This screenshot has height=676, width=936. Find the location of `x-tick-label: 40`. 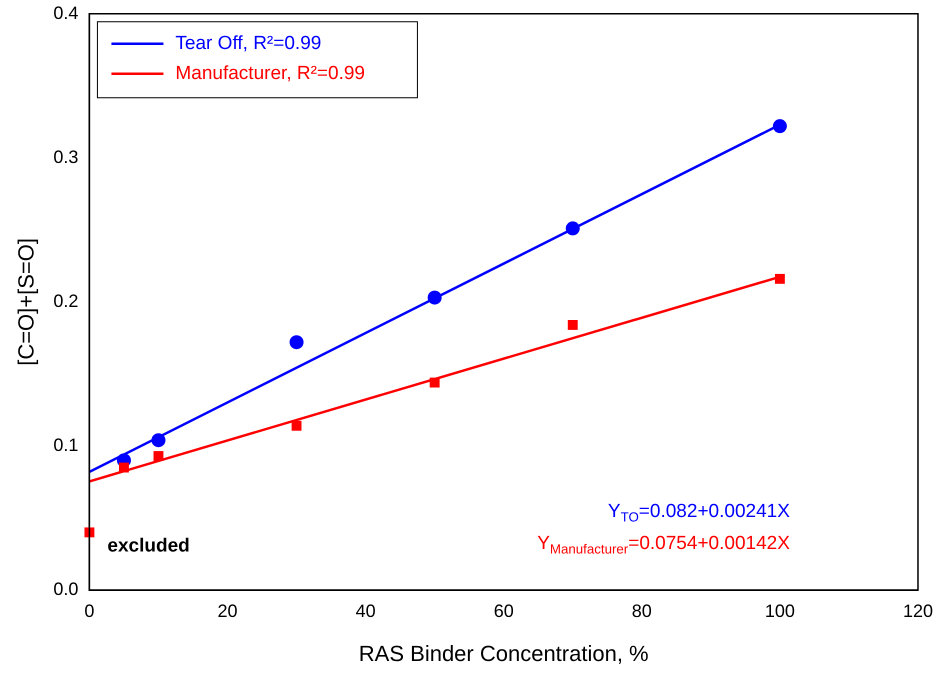

x-tick-label: 40 is located at coordinates (366, 610).